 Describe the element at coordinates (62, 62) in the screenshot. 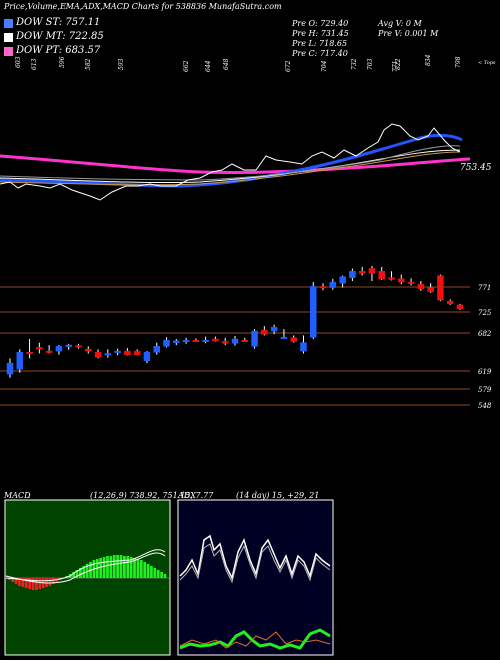

I see `ema-top-tick-label: 596` at that location.